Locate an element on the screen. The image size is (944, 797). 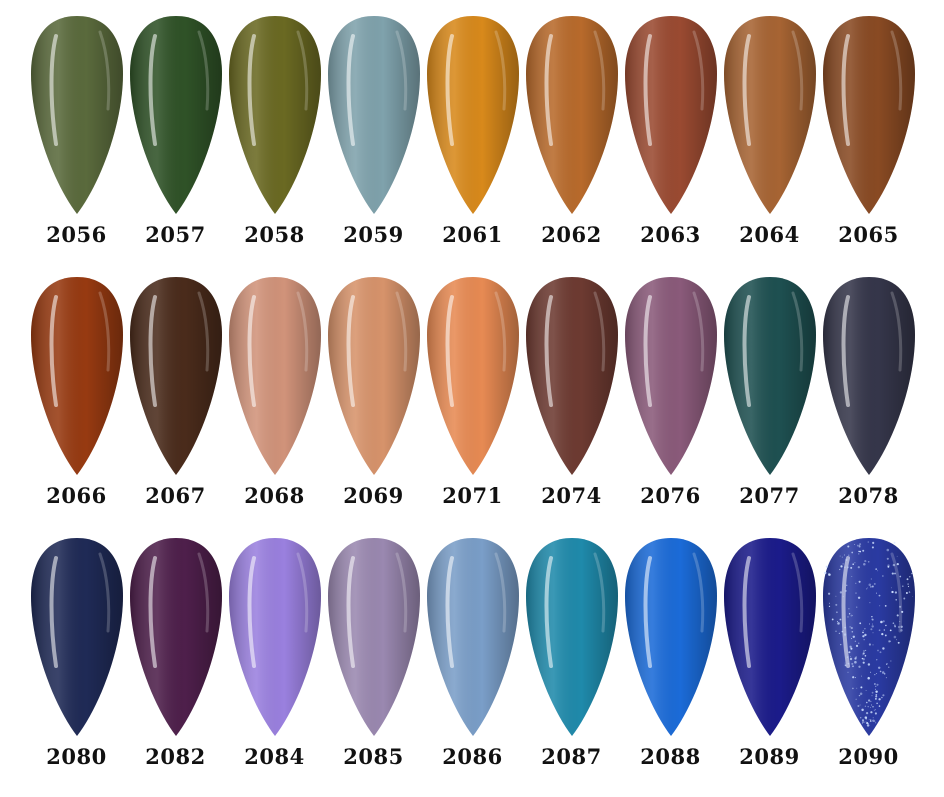
color-code-label: 2077 is located at coordinates (769, 495).